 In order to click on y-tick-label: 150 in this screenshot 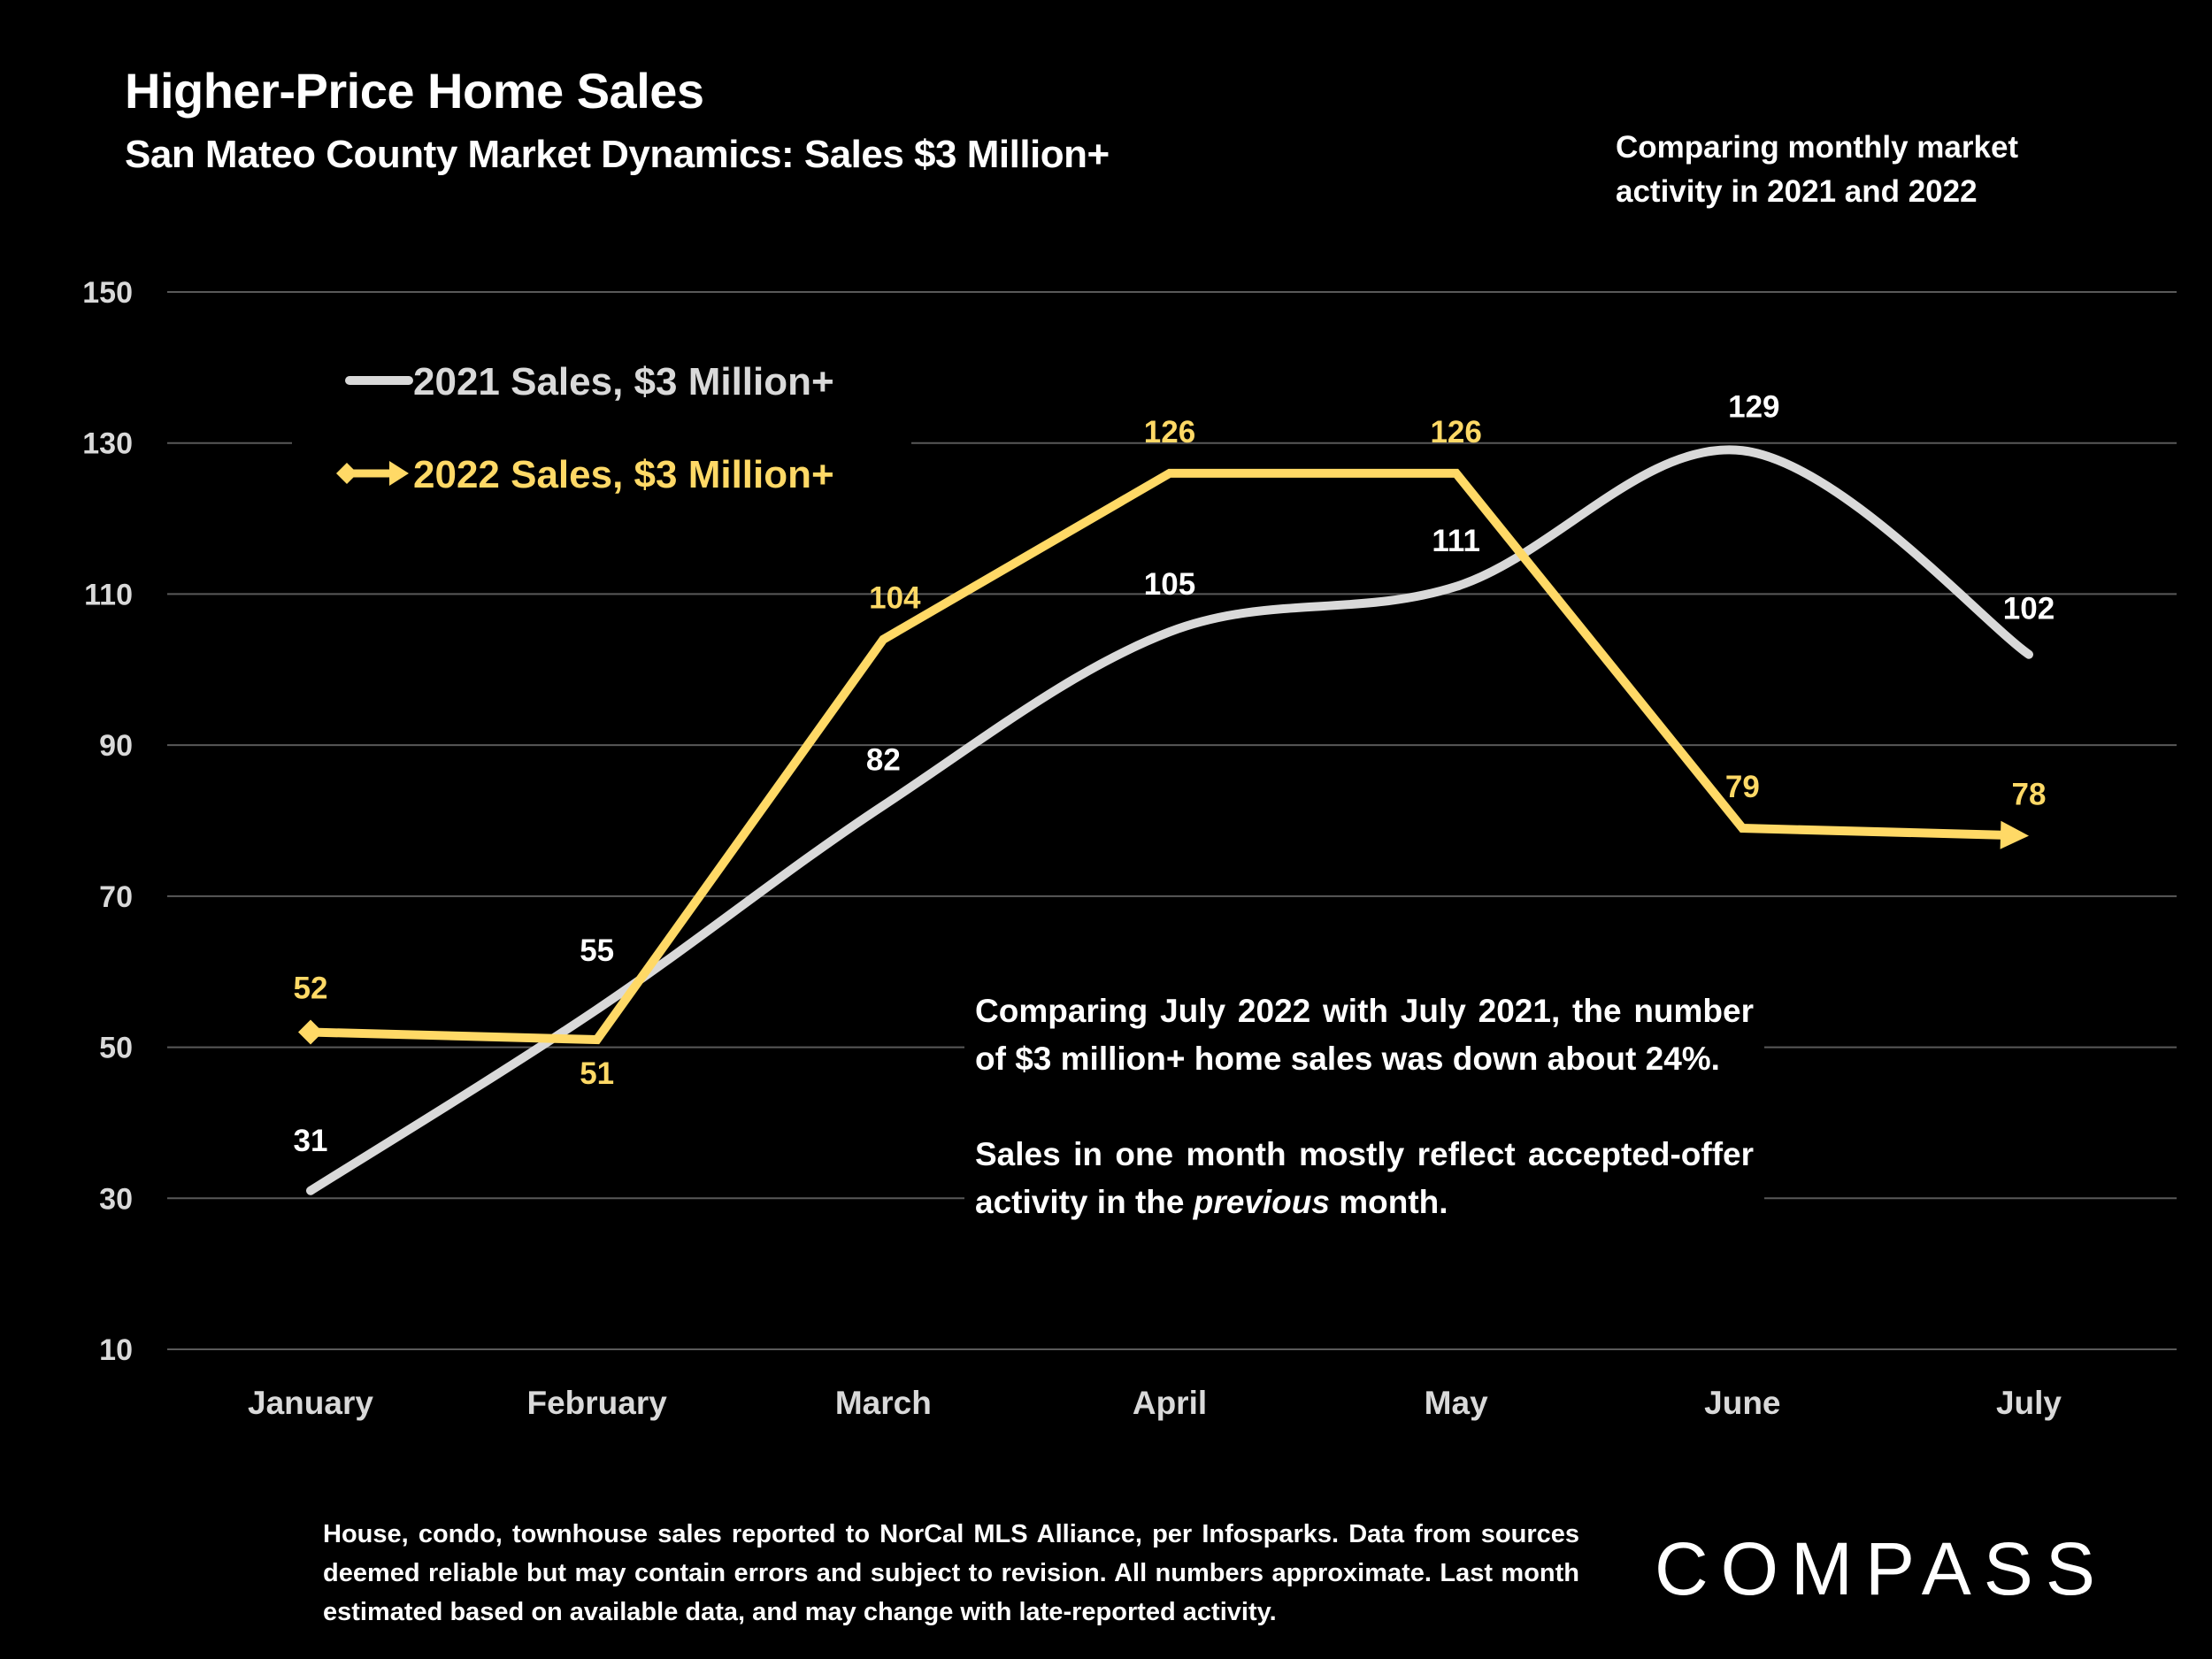, I will do `click(108, 293)`.